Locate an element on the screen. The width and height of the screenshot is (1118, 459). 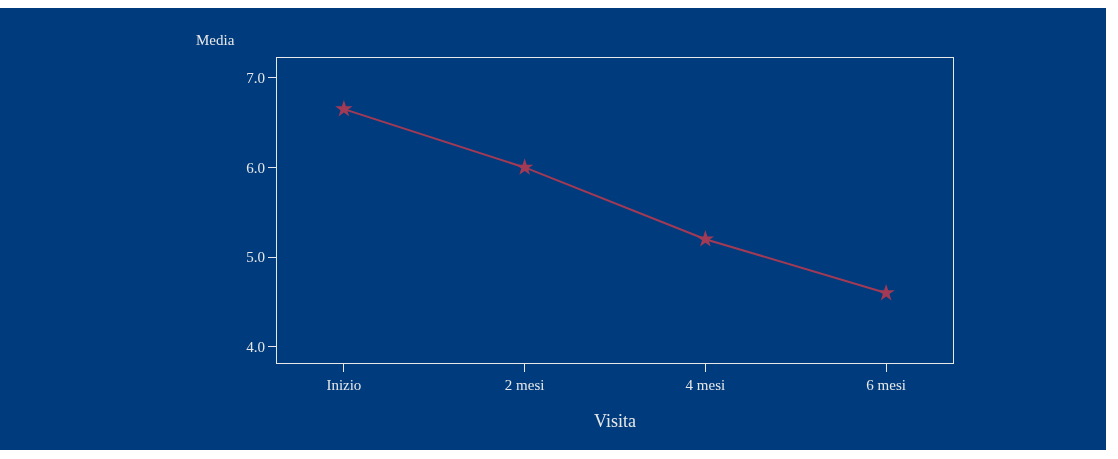
x-tick-label: 6 mesi is located at coordinates (886, 385).